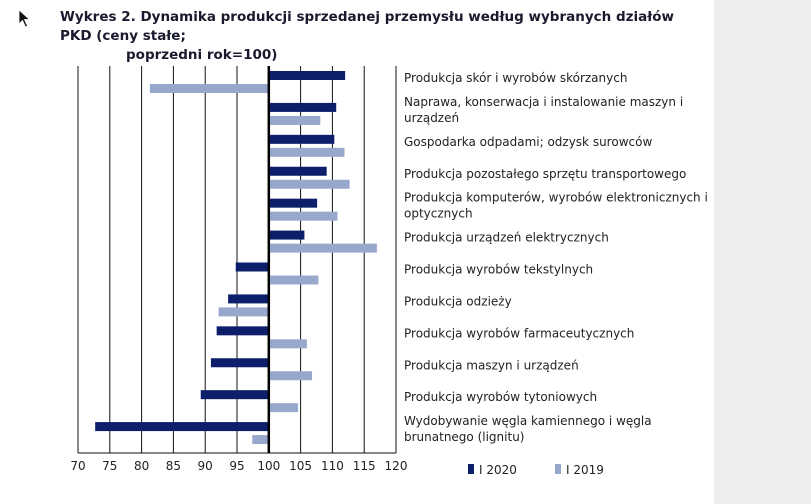 This screenshot has width=811, height=504. I want to click on x-tick-label-105: 105, so click(300, 466).